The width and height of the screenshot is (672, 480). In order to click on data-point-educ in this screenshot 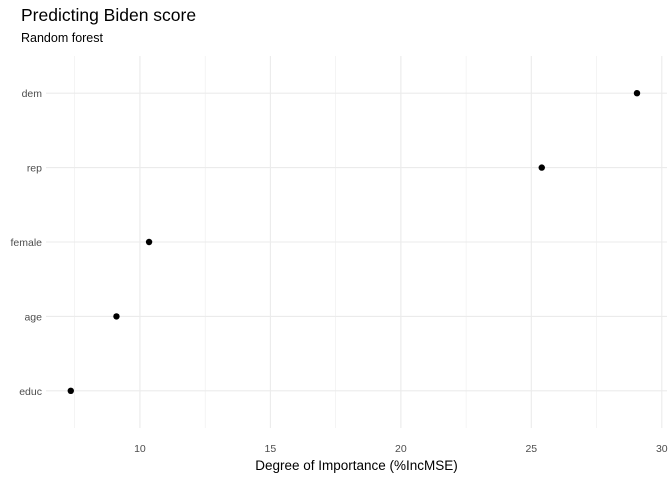, I will do `click(70, 390)`.